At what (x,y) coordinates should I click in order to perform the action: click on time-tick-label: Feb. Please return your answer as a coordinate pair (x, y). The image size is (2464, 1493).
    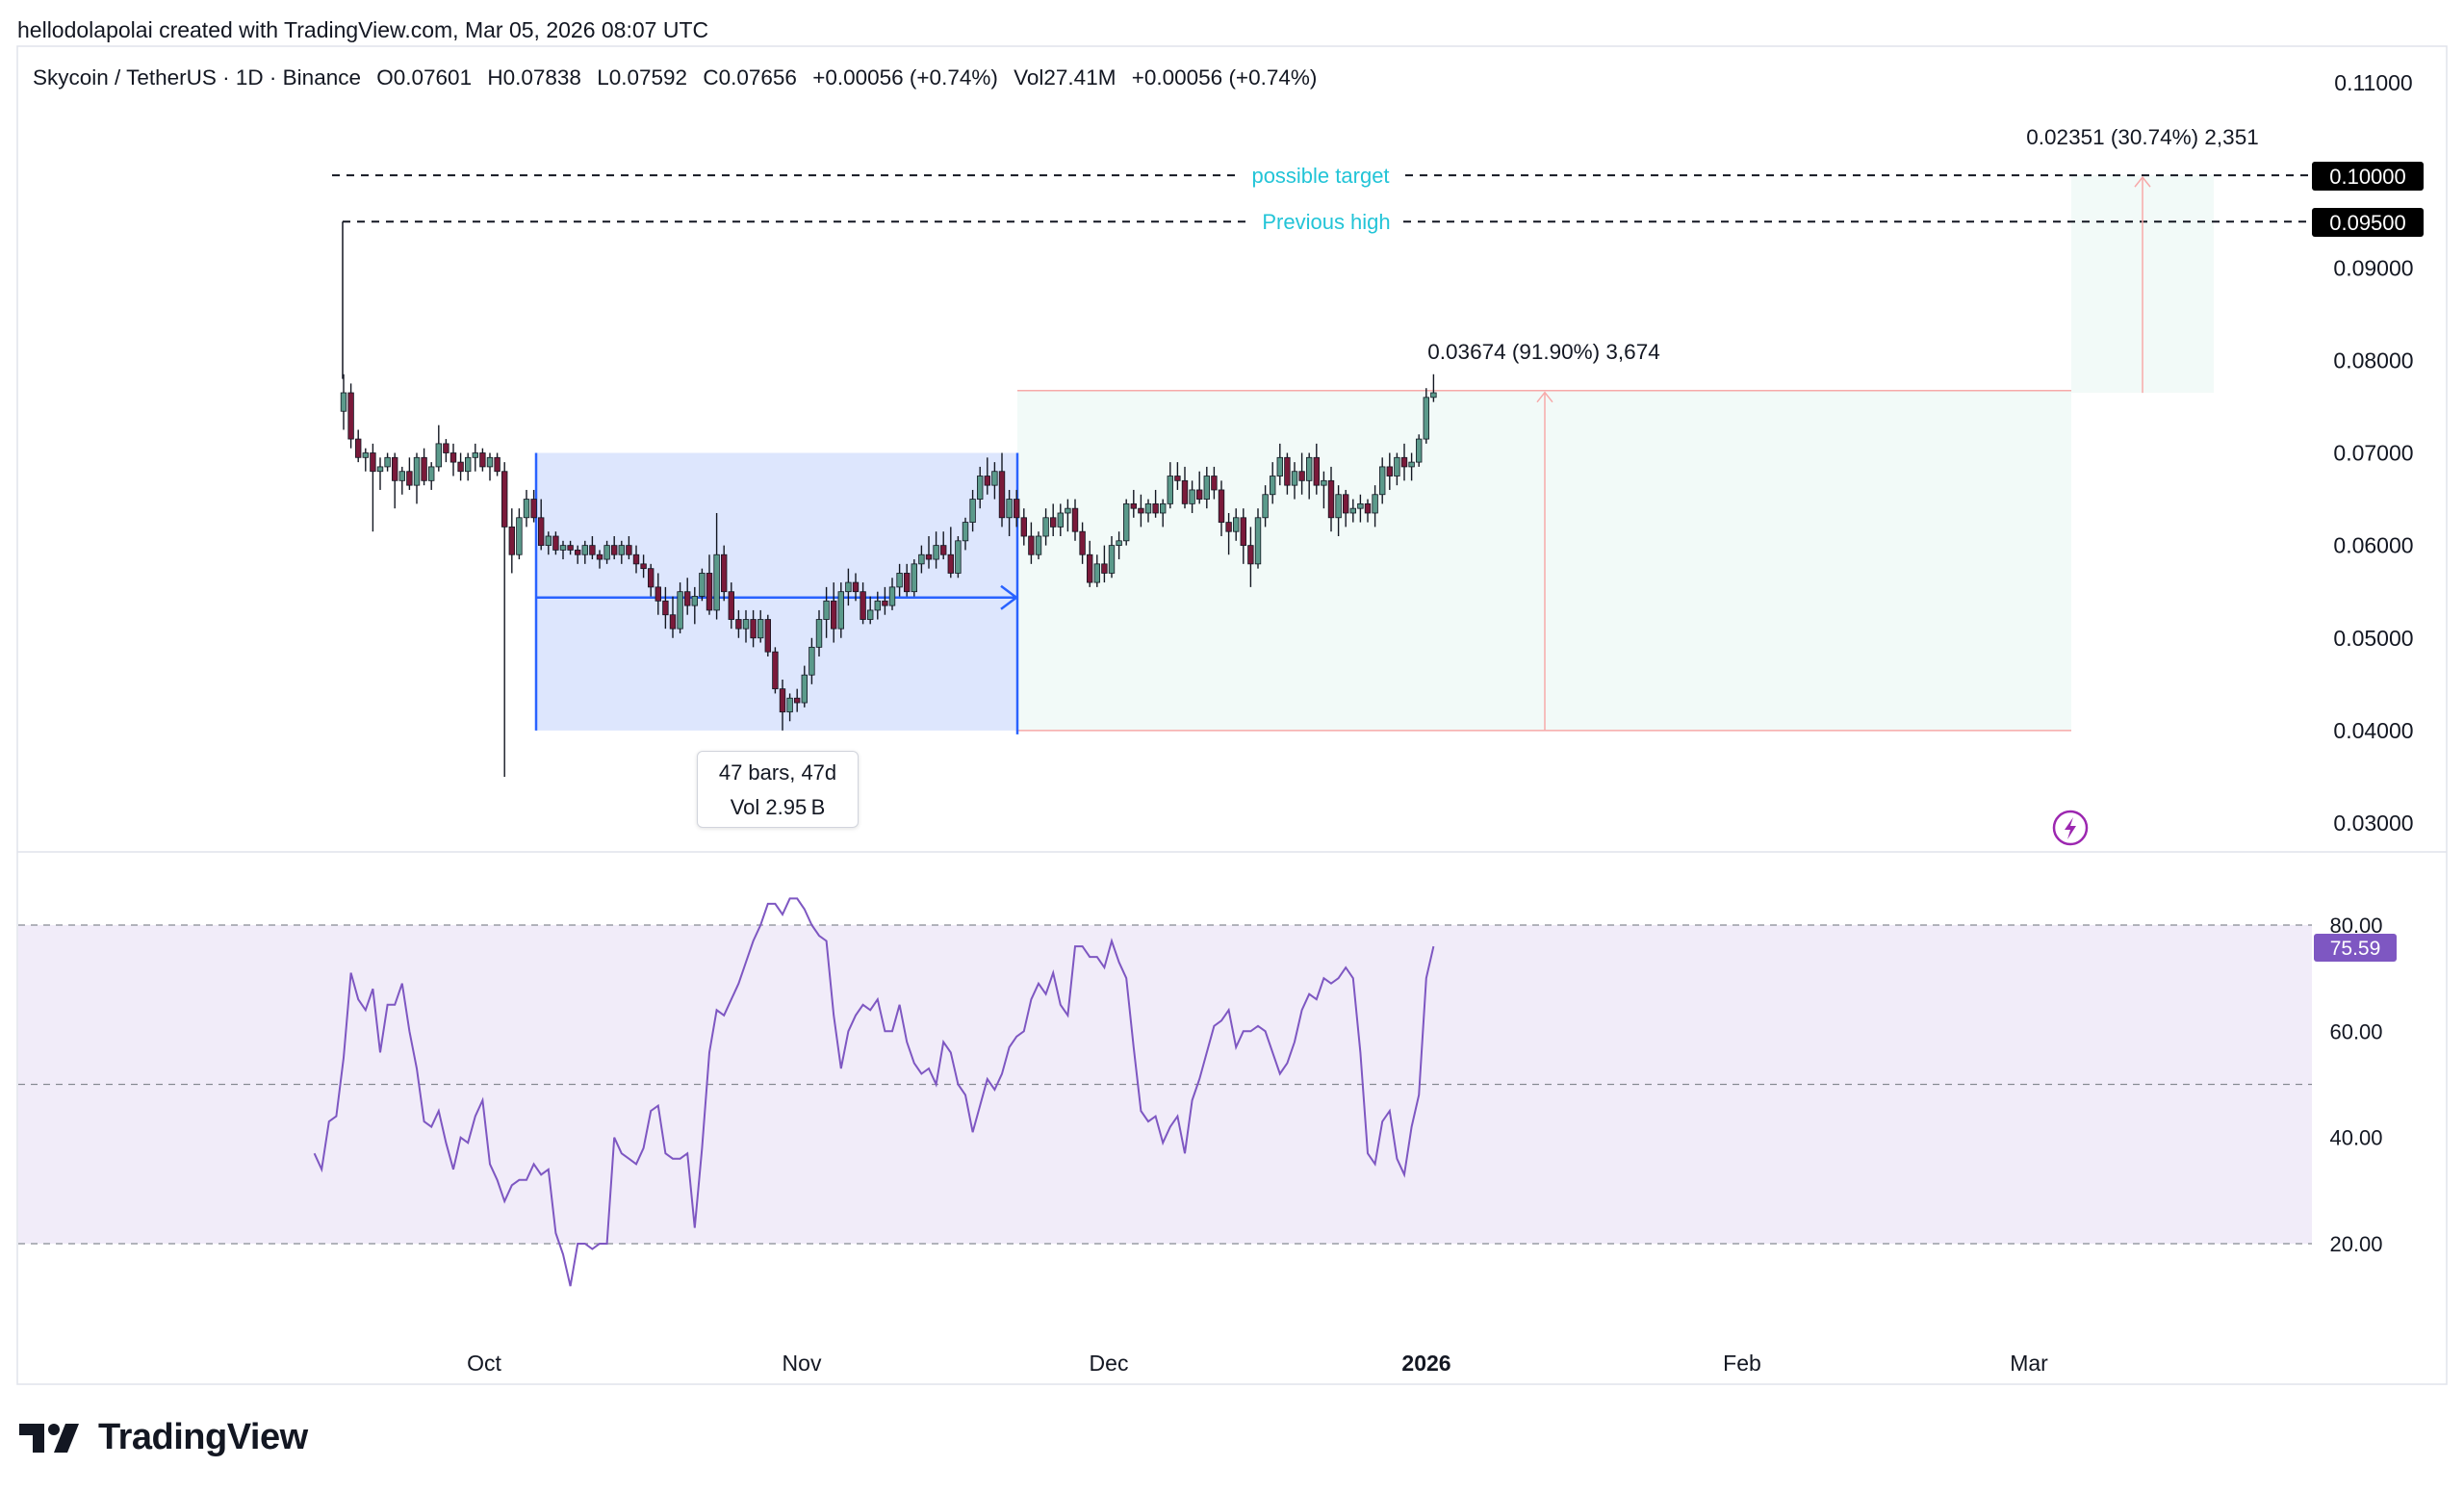
    Looking at the image, I should click on (1742, 1363).